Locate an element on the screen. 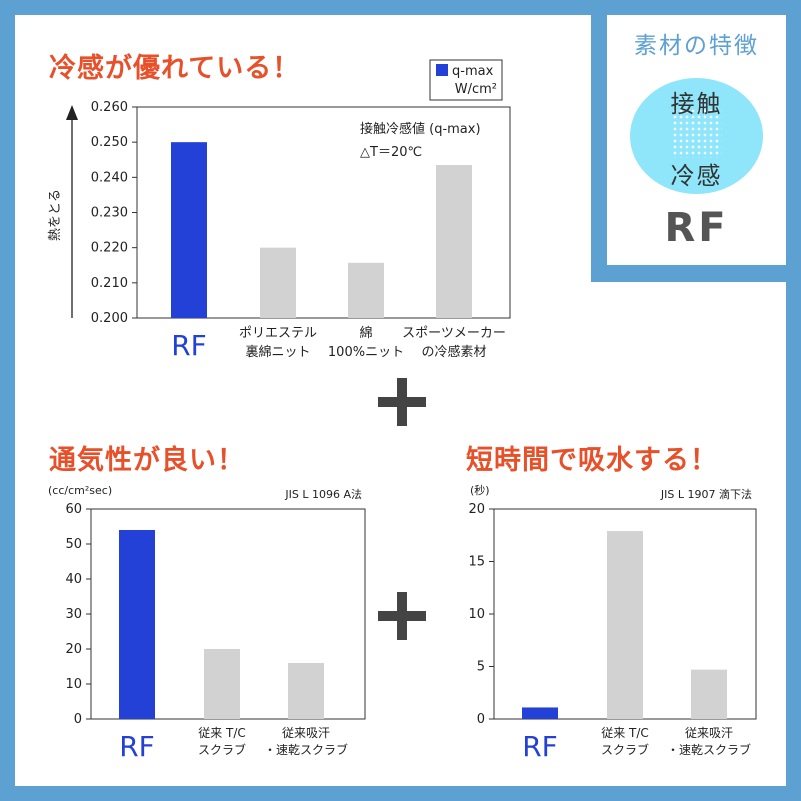  qmax-legend-swatch is located at coordinates (442, 70).